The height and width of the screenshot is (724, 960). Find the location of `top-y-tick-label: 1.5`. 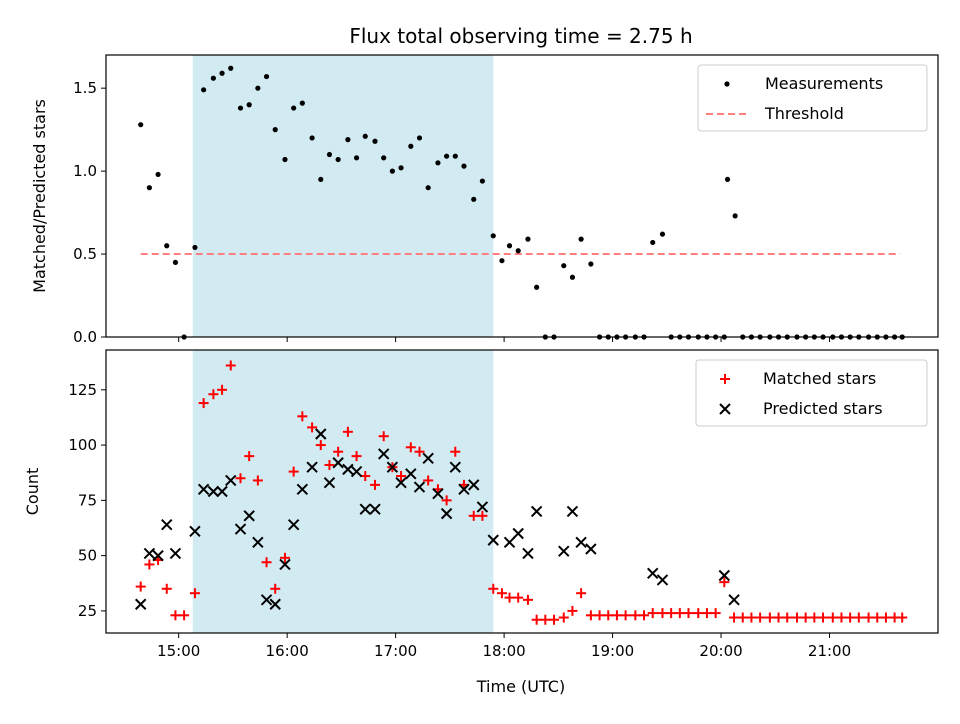

top-y-tick-label: 1.5 is located at coordinates (85, 88).